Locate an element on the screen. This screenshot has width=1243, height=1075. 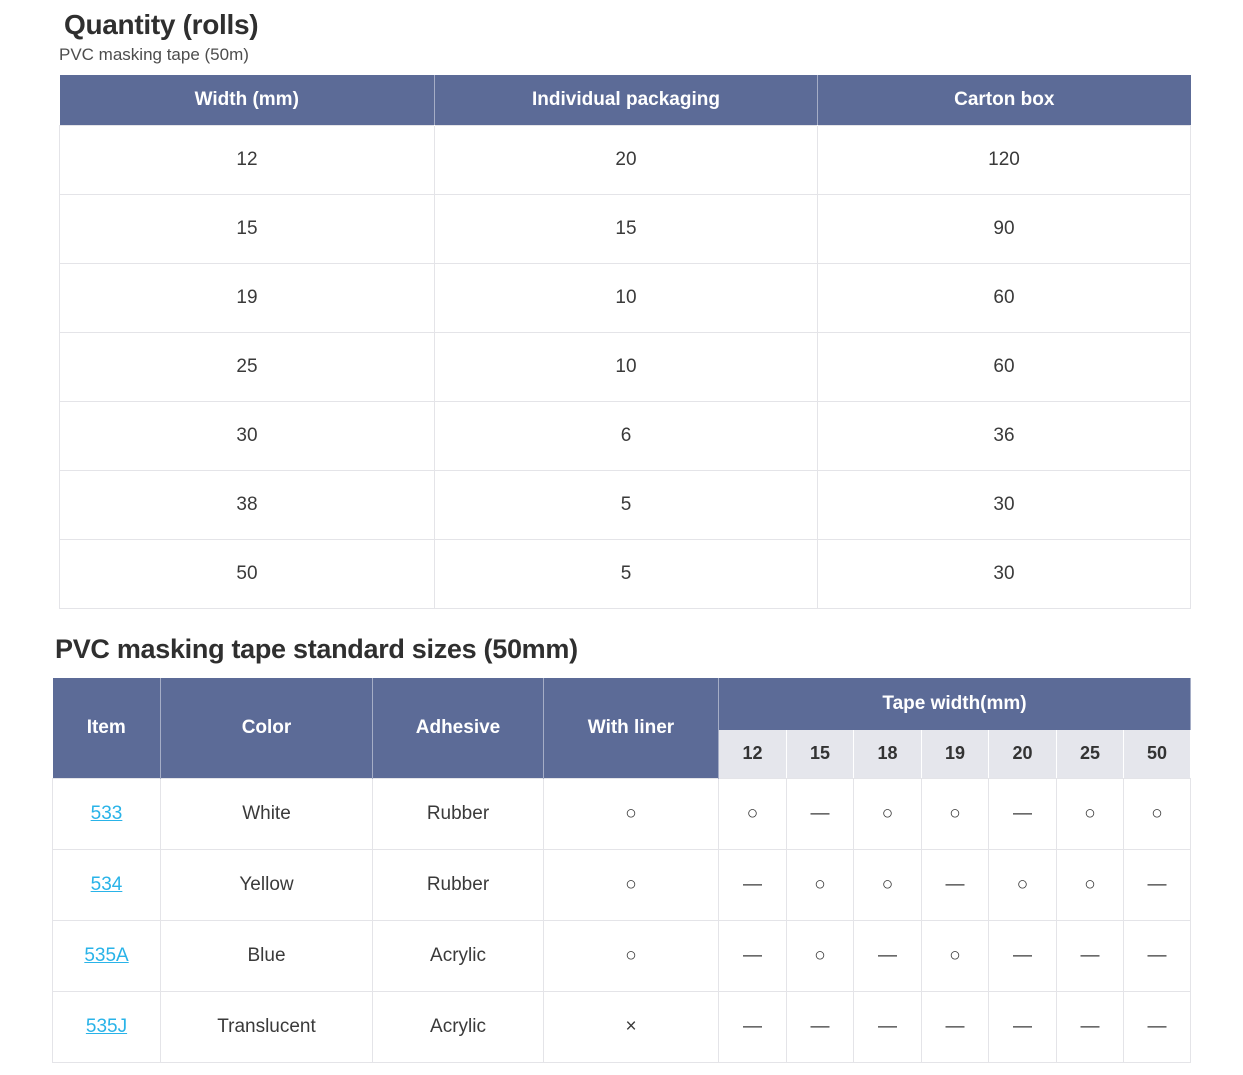
sizes-header-row-widths: 12 15 18 19 20 25 50 is located at coordinates (622, 754).